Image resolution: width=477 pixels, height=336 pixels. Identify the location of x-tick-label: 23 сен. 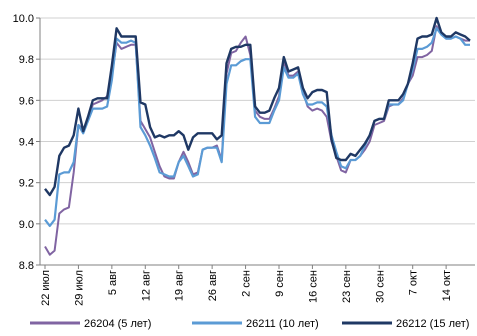
(347, 286).